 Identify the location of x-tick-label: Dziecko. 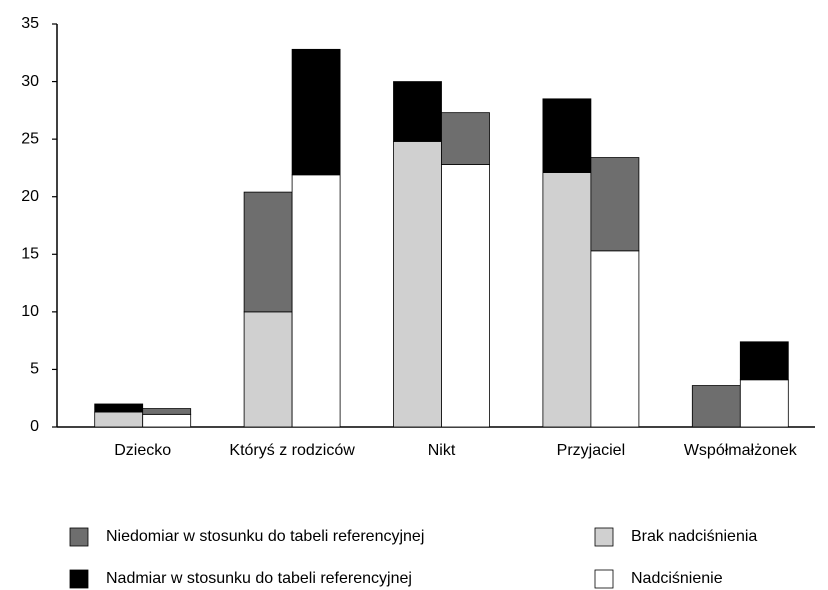
(142, 450).